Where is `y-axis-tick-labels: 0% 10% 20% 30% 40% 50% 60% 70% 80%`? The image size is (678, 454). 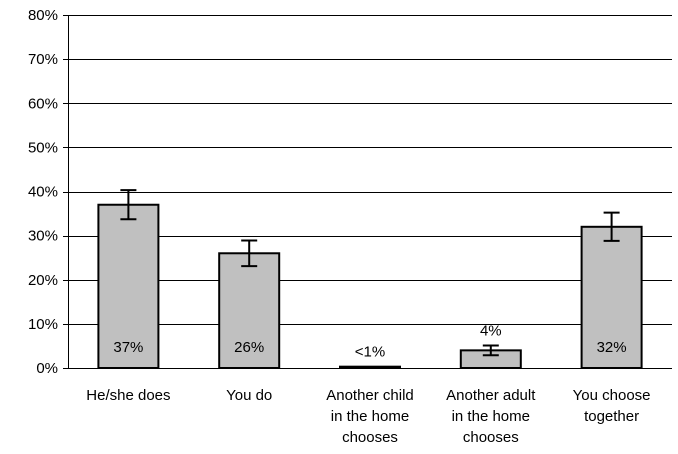
y-axis-tick-labels: 0% 10% 20% 30% 40% 50% 60% 70% 80% is located at coordinates (48, 192).